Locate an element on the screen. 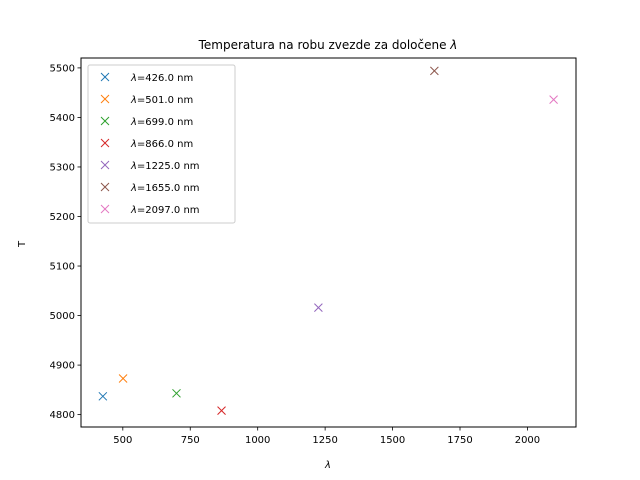 The width and height of the screenshot is (640, 480). legend-entry: λ=866.0 nm is located at coordinates (161, 144).